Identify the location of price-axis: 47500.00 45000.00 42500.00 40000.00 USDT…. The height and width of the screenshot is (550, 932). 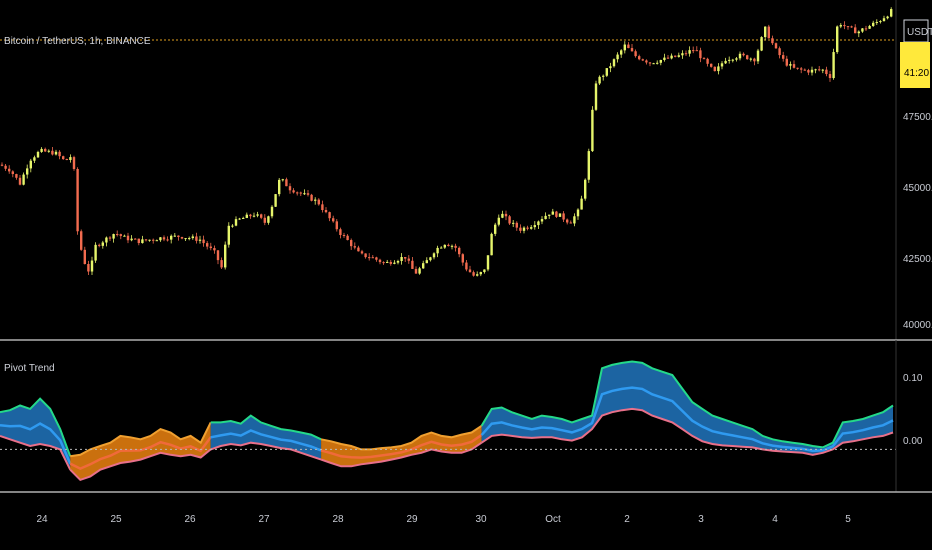
(913, 170).